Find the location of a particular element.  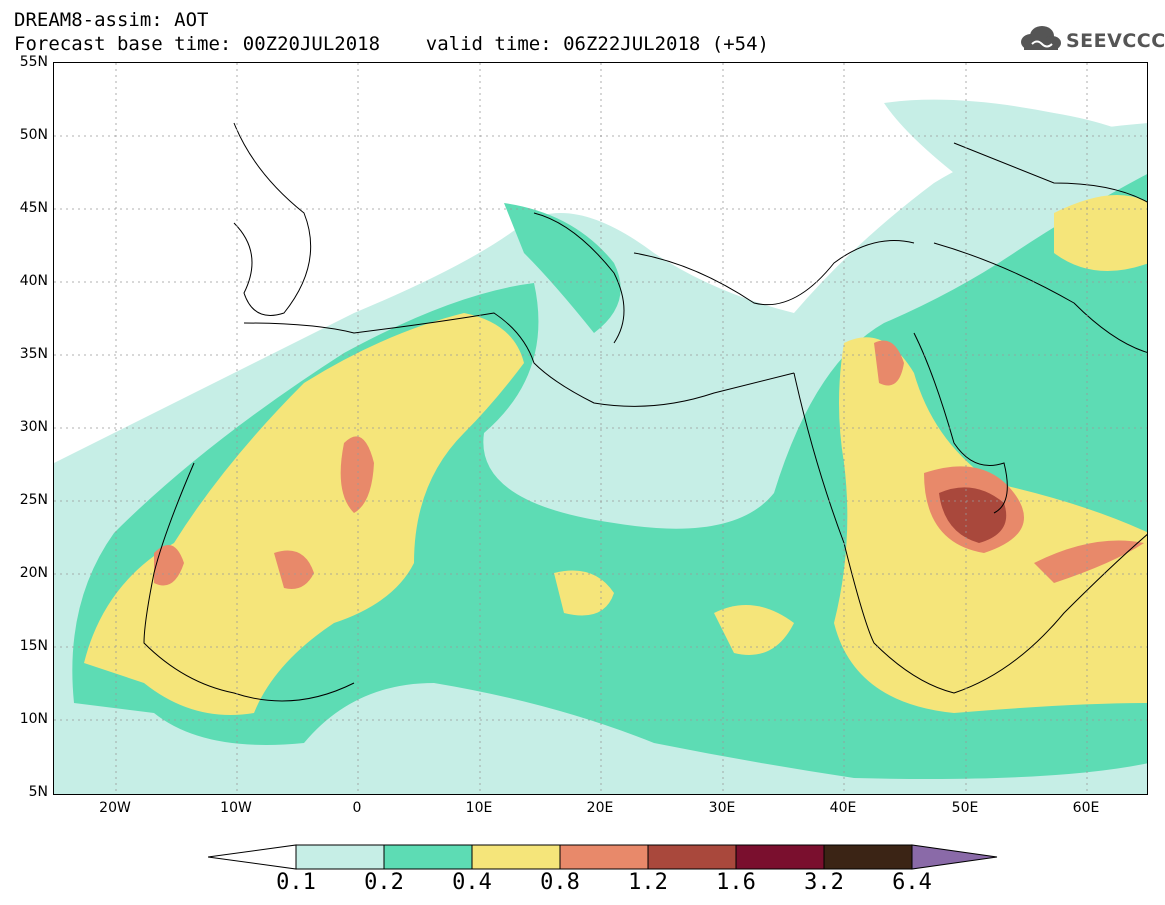

lat-label-55n: 55N is located at coordinates (33, 62).